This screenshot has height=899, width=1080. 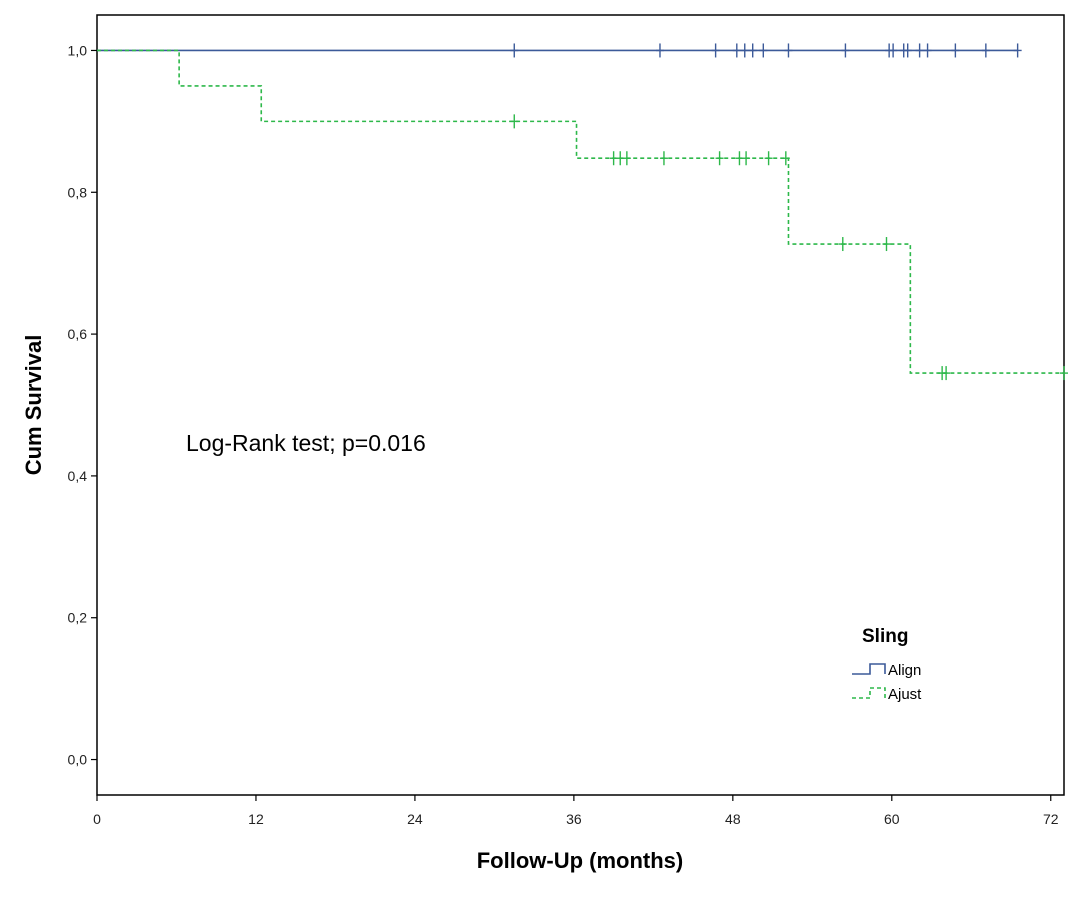 I want to click on legend-item-align: Align, so click(x=886, y=670).